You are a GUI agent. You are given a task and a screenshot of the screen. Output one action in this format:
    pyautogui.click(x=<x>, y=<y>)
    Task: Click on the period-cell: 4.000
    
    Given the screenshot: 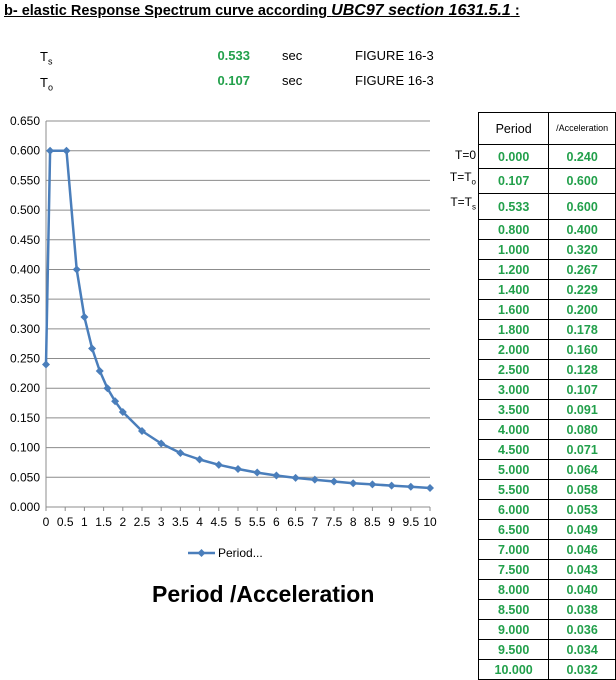 What is the action you would take?
    pyautogui.click(x=513, y=429)
    